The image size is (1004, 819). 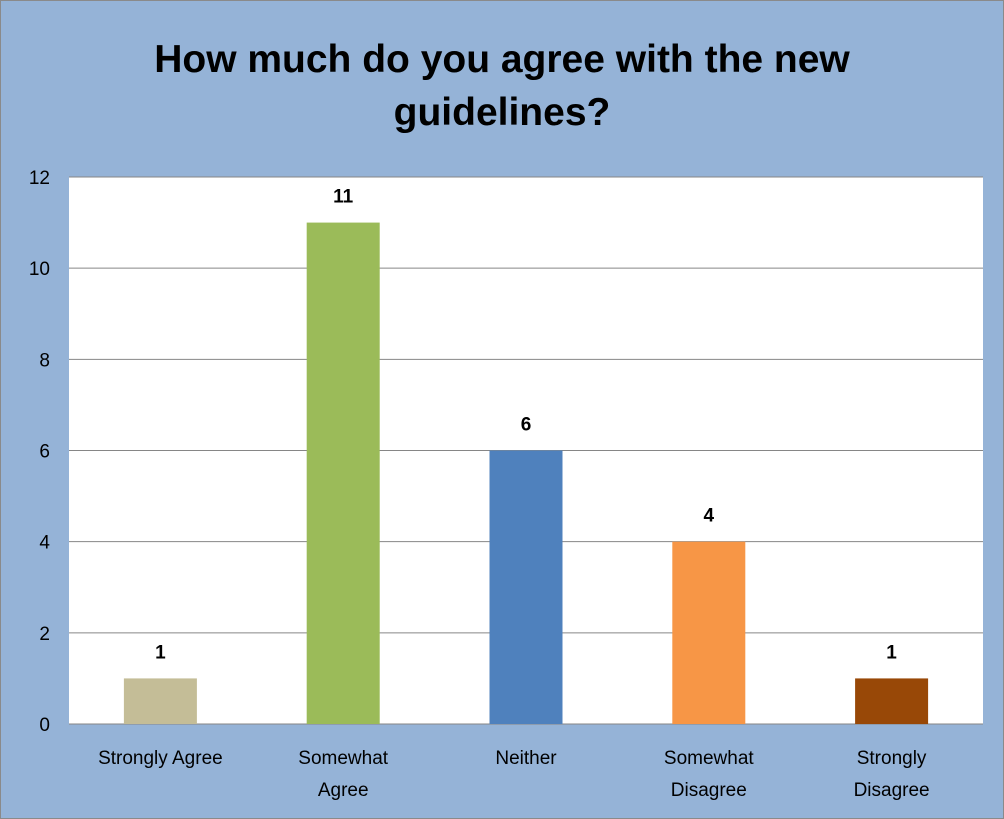 I want to click on y-tick-label: 6, so click(x=44, y=452).